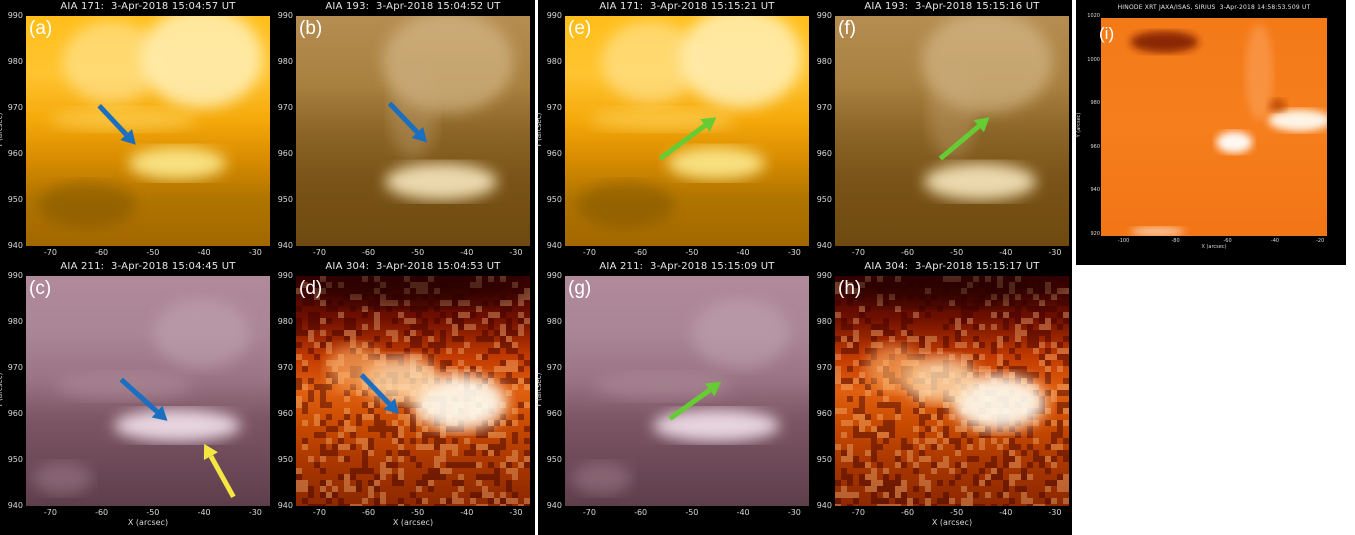  I want to click on panel-title: AIA 304: 3-Apr-2018 15:04:53 UT, so click(413, 266).